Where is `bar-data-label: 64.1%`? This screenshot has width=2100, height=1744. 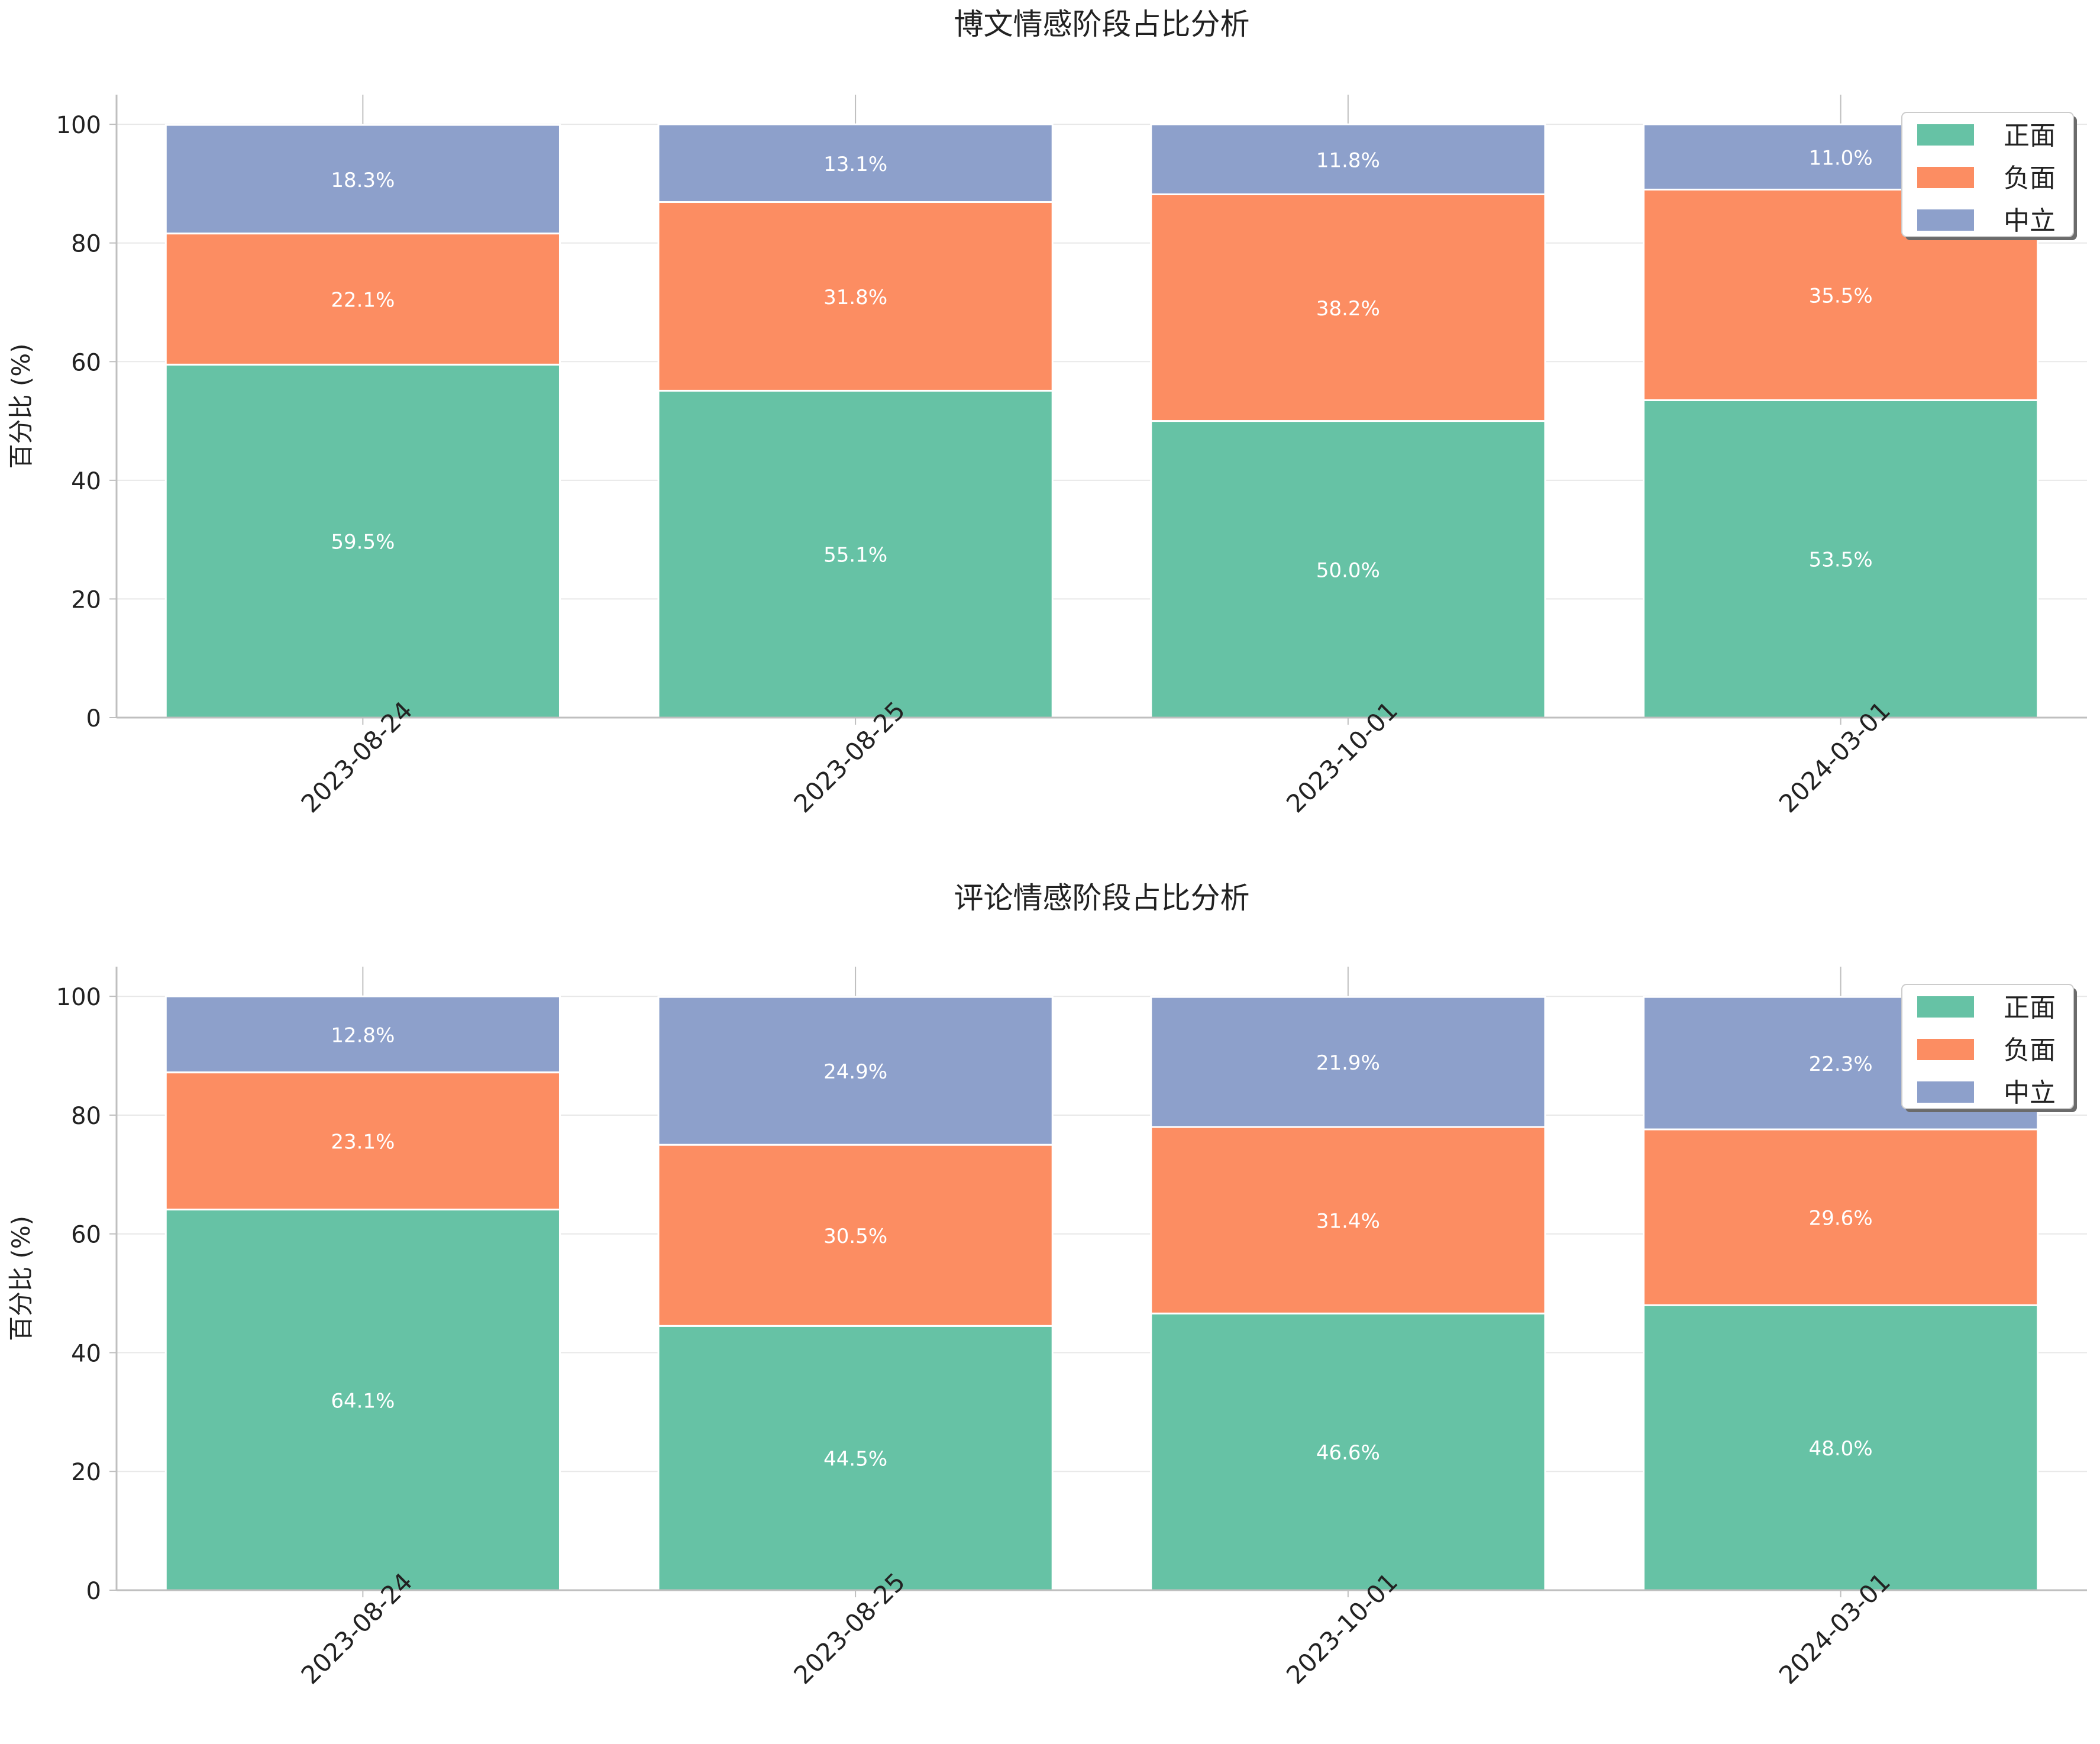 bar-data-label: 64.1% is located at coordinates (363, 1401).